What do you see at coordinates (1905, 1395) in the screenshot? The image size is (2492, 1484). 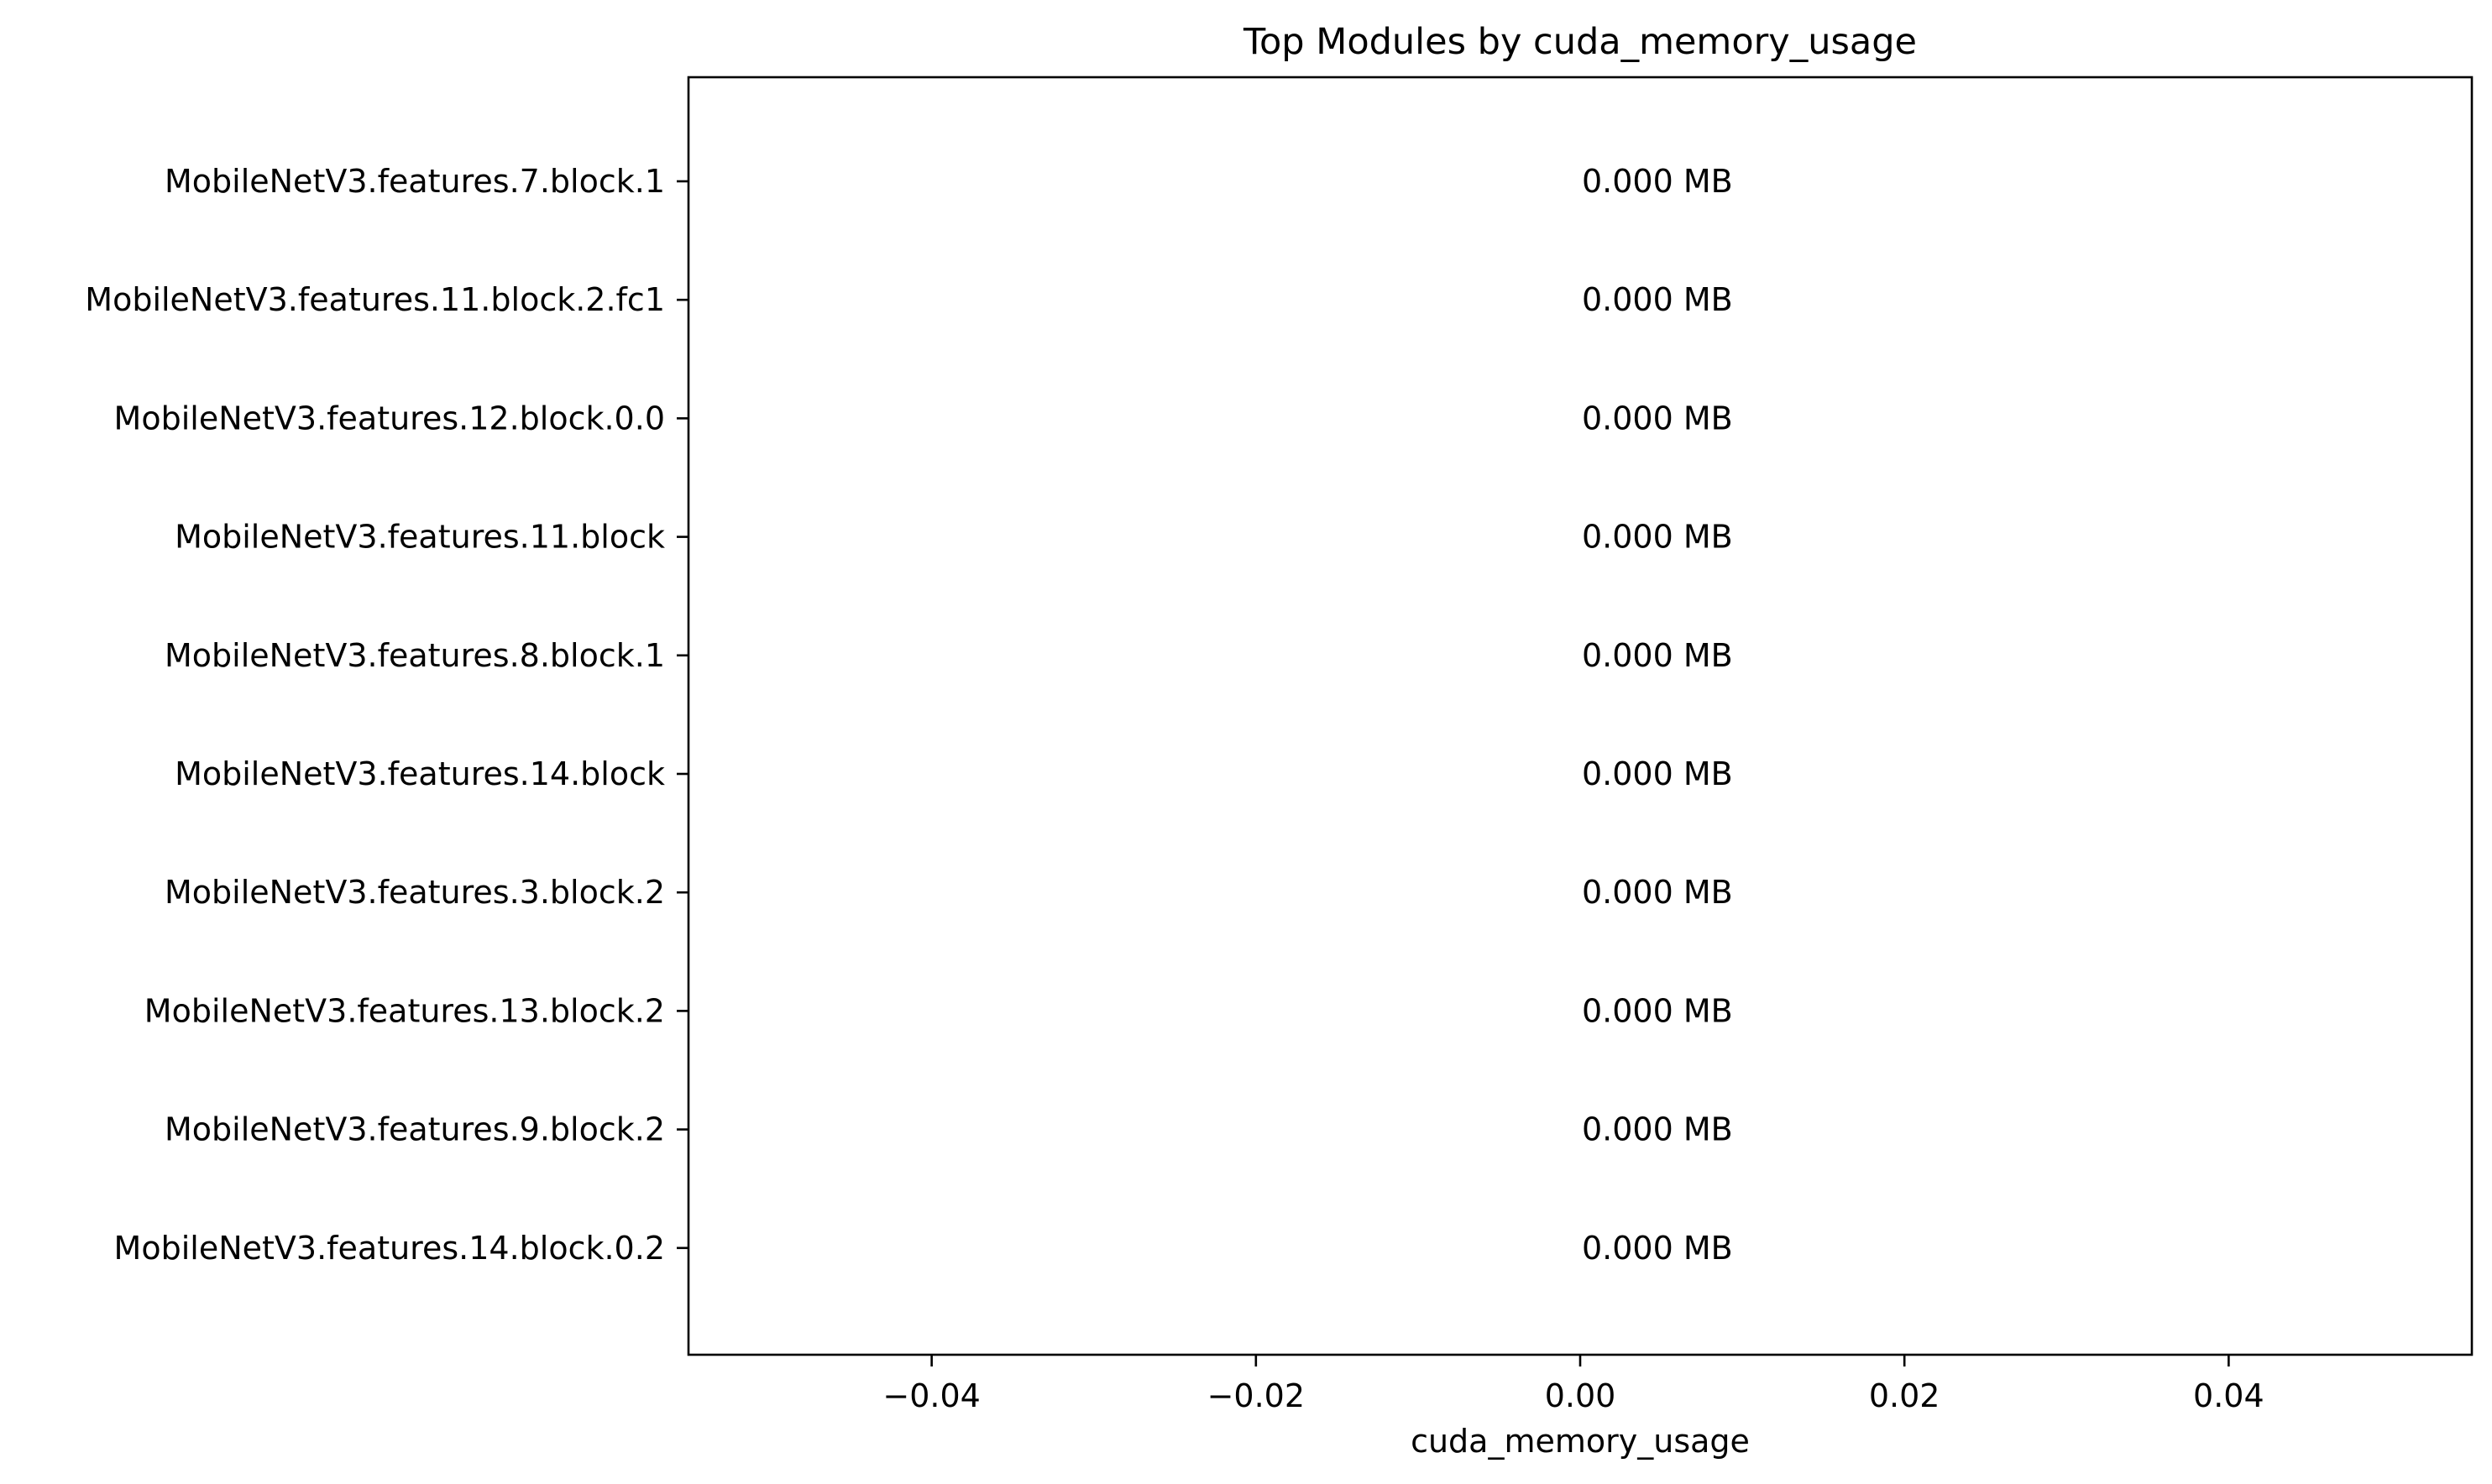 I see `x-tick-label: 0.02` at bounding box center [1905, 1395].